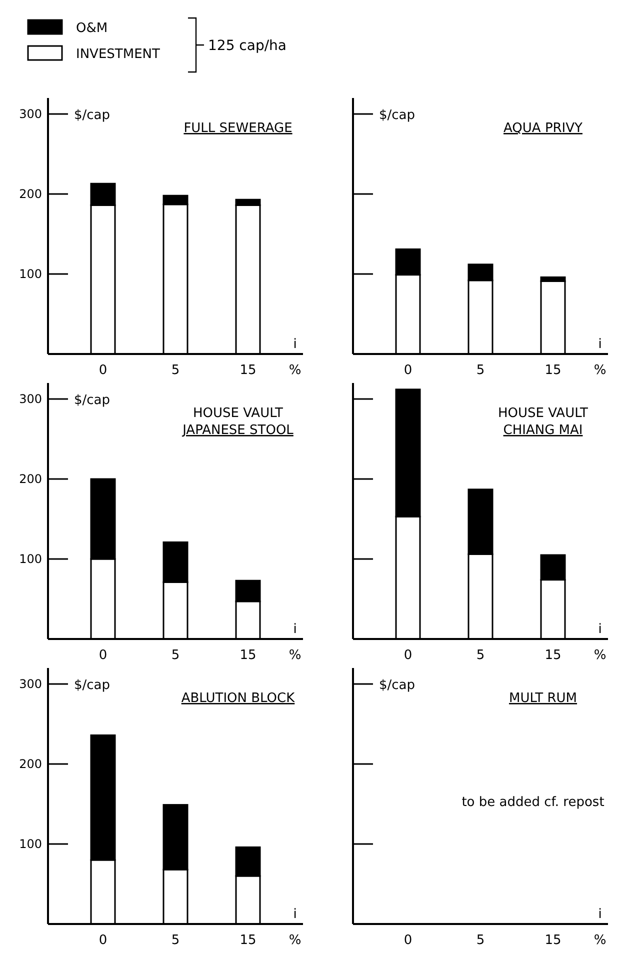 The height and width of the screenshot is (954, 628). What do you see at coordinates (238, 422) in the screenshot?
I see `text: HOUSE VAULT JAPANESE STOOL` at bounding box center [238, 422].